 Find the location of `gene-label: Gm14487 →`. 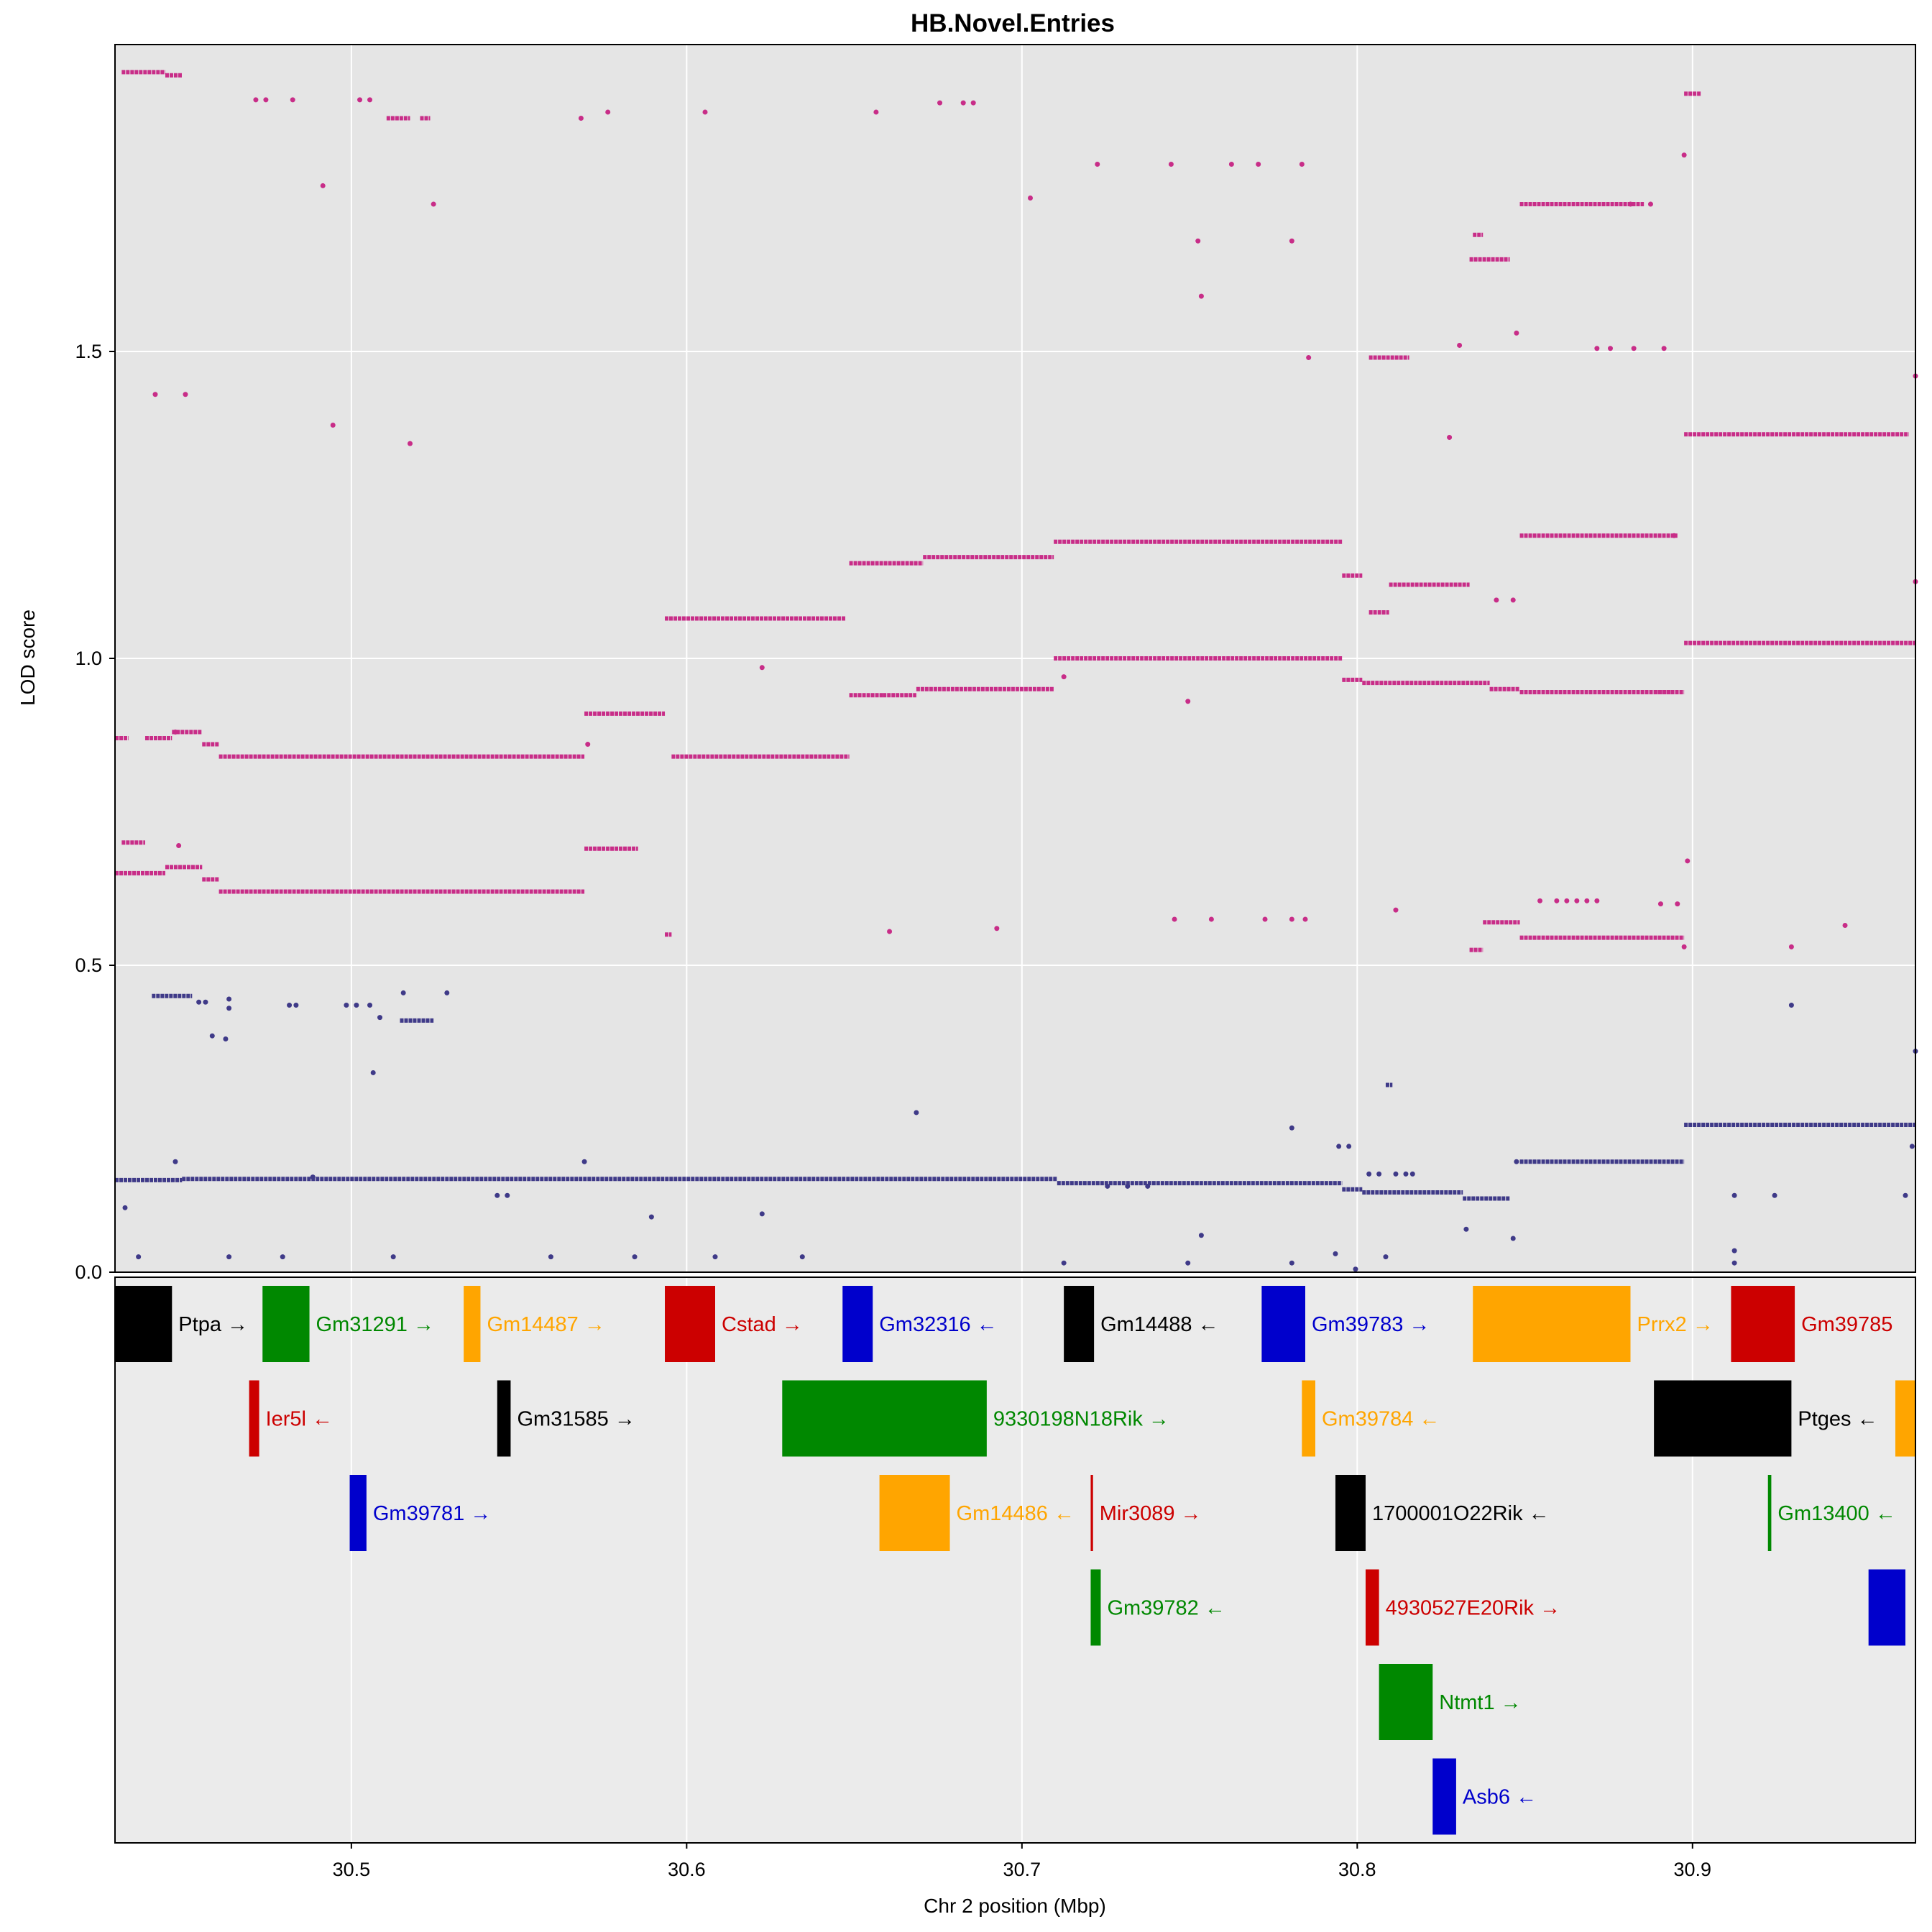

gene-label: Gm14487 → is located at coordinates (545, 1324).